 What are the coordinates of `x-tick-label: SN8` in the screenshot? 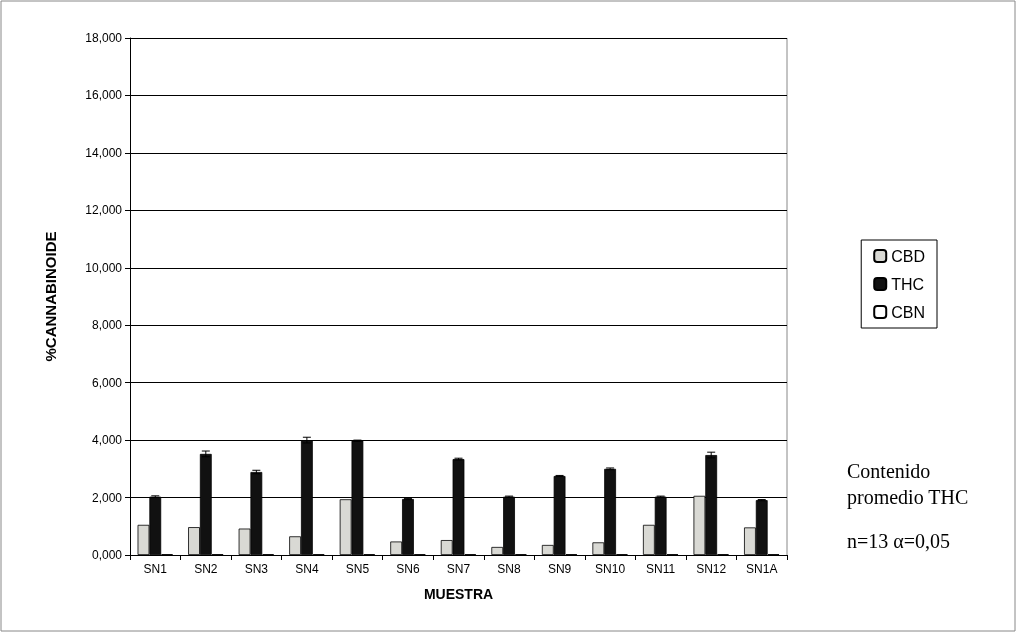 It's located at (509, 569).